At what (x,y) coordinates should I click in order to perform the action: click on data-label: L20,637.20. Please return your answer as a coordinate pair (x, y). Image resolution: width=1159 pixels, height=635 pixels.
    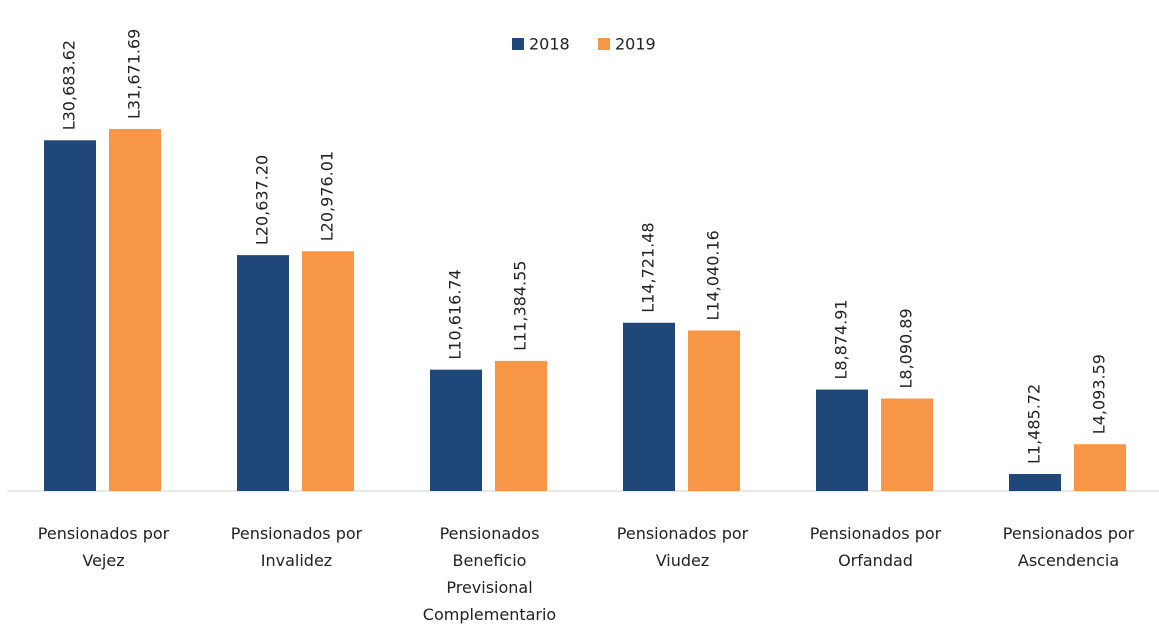
    Looking at the image, I should click on (262, 200).